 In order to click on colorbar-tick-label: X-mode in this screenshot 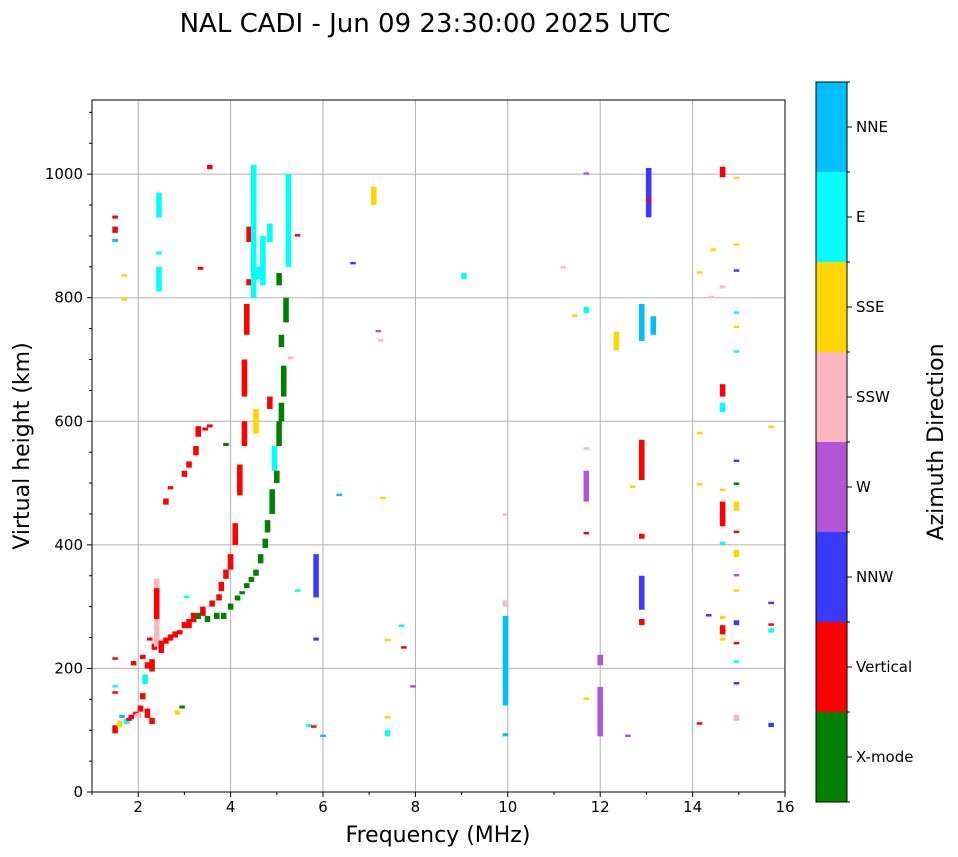, I will do `click(884, 757)`.